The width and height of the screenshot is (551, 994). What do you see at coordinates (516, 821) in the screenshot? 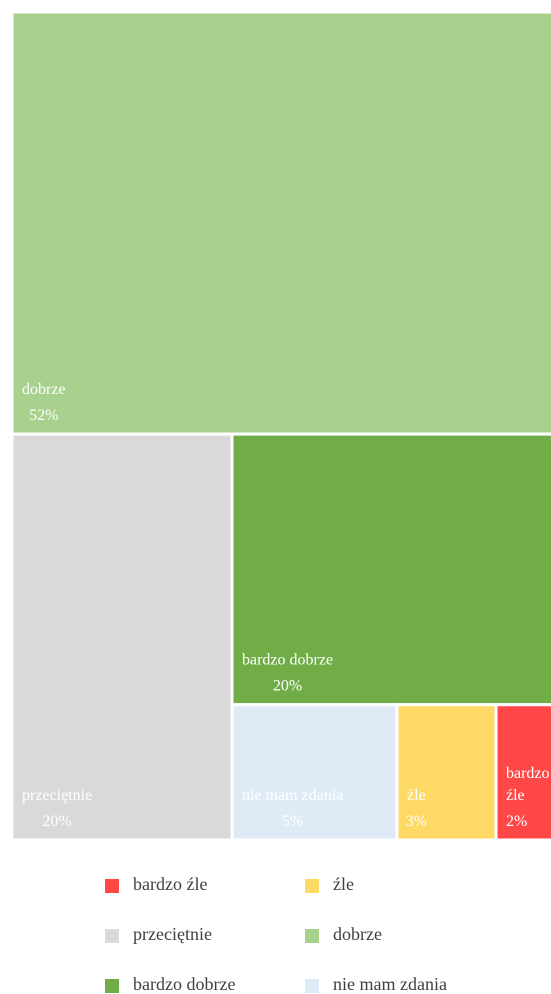
I see `cell-value: 2%` at bounding box center [516, 821].